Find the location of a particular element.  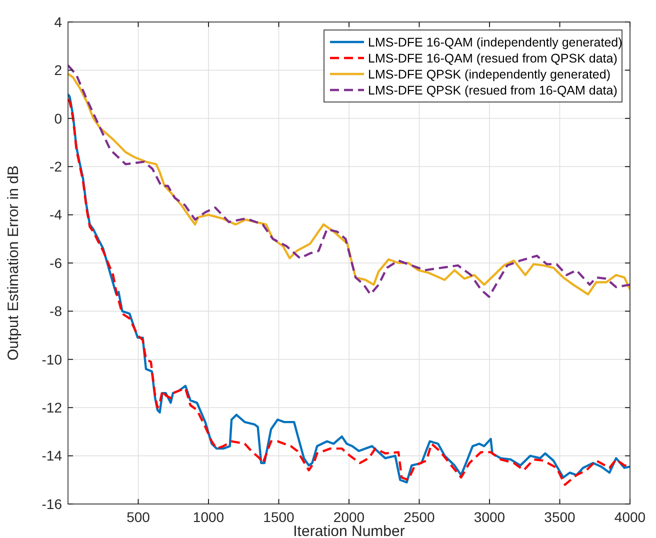

y-tick-label: -14 is located at coordinates (52, 456).